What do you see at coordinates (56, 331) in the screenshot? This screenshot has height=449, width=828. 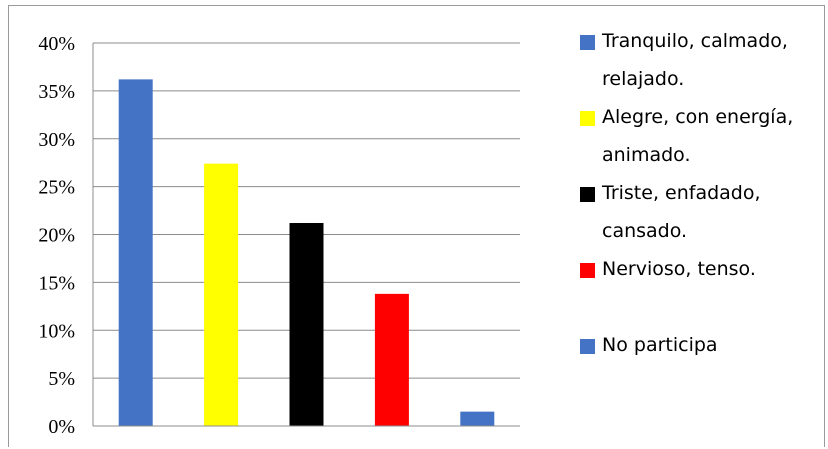 I see `y-tick-label: 10%` at bounding box center [56, 331].